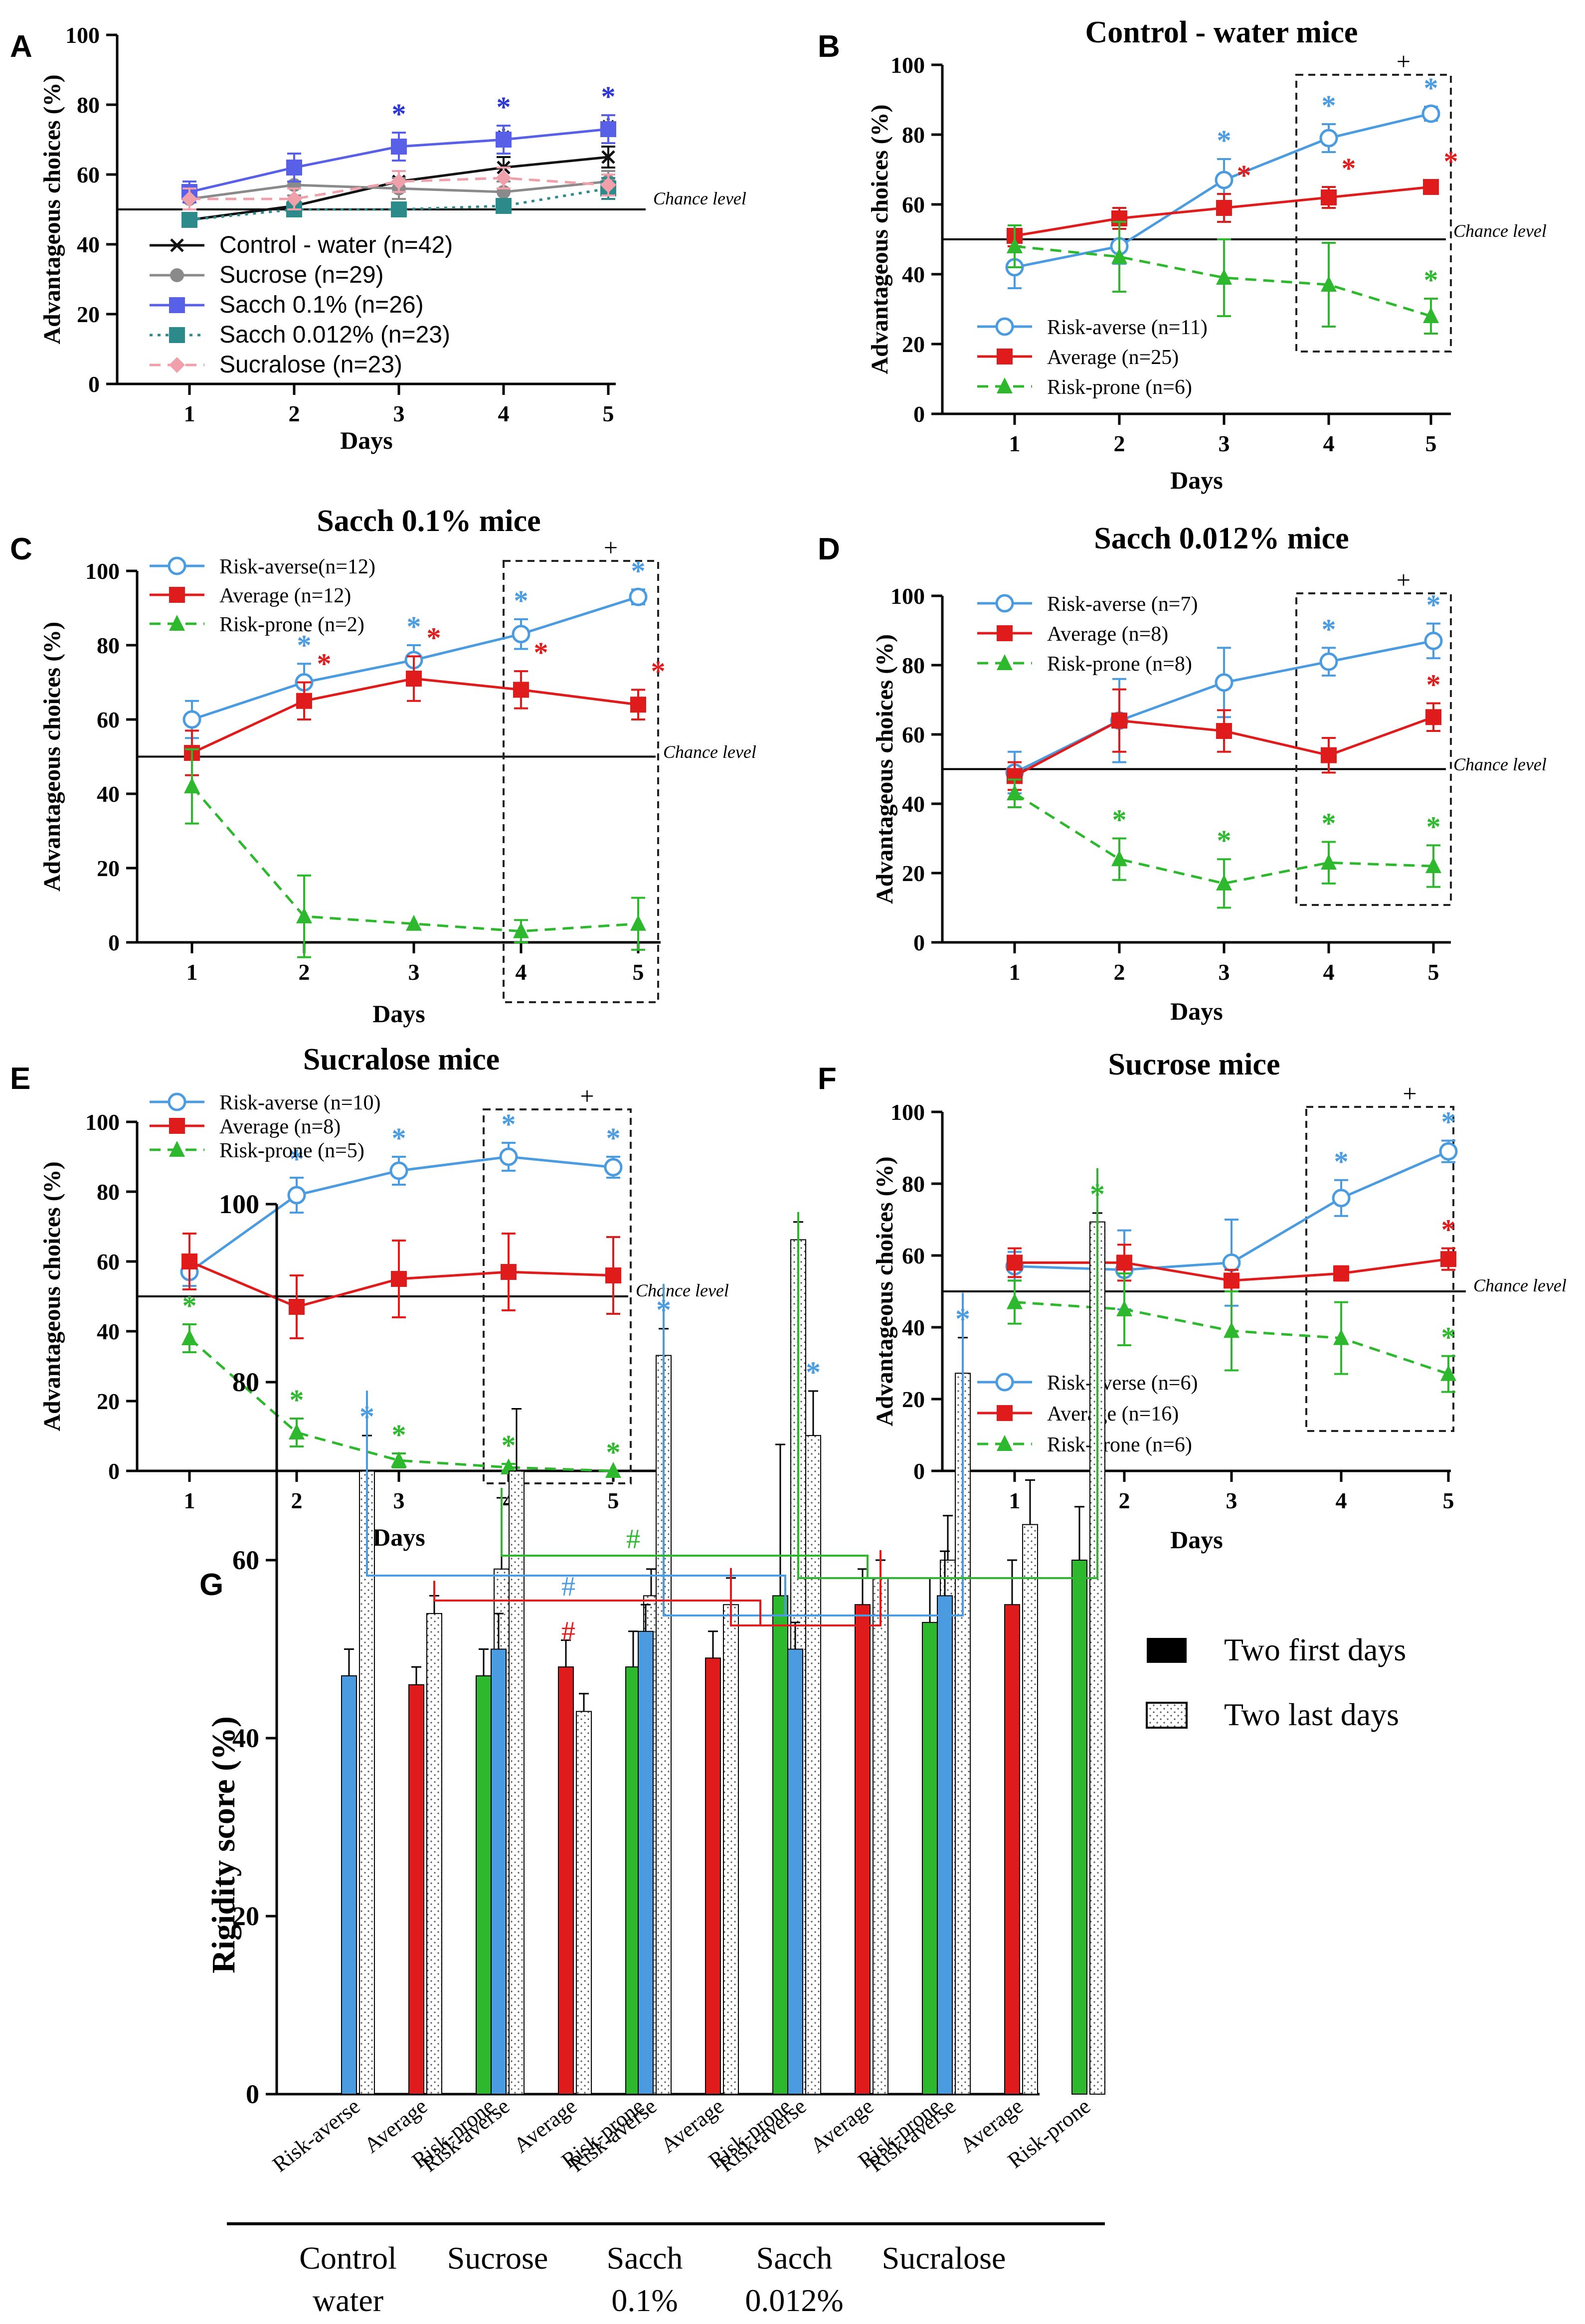 The width and height of the screenshot is (1585, 2324). What do you see at coordinates (1123, 604) in the screenshot?
I see `legend-label: Risk-averse (n=7)` at bounding box center [1123, 604].